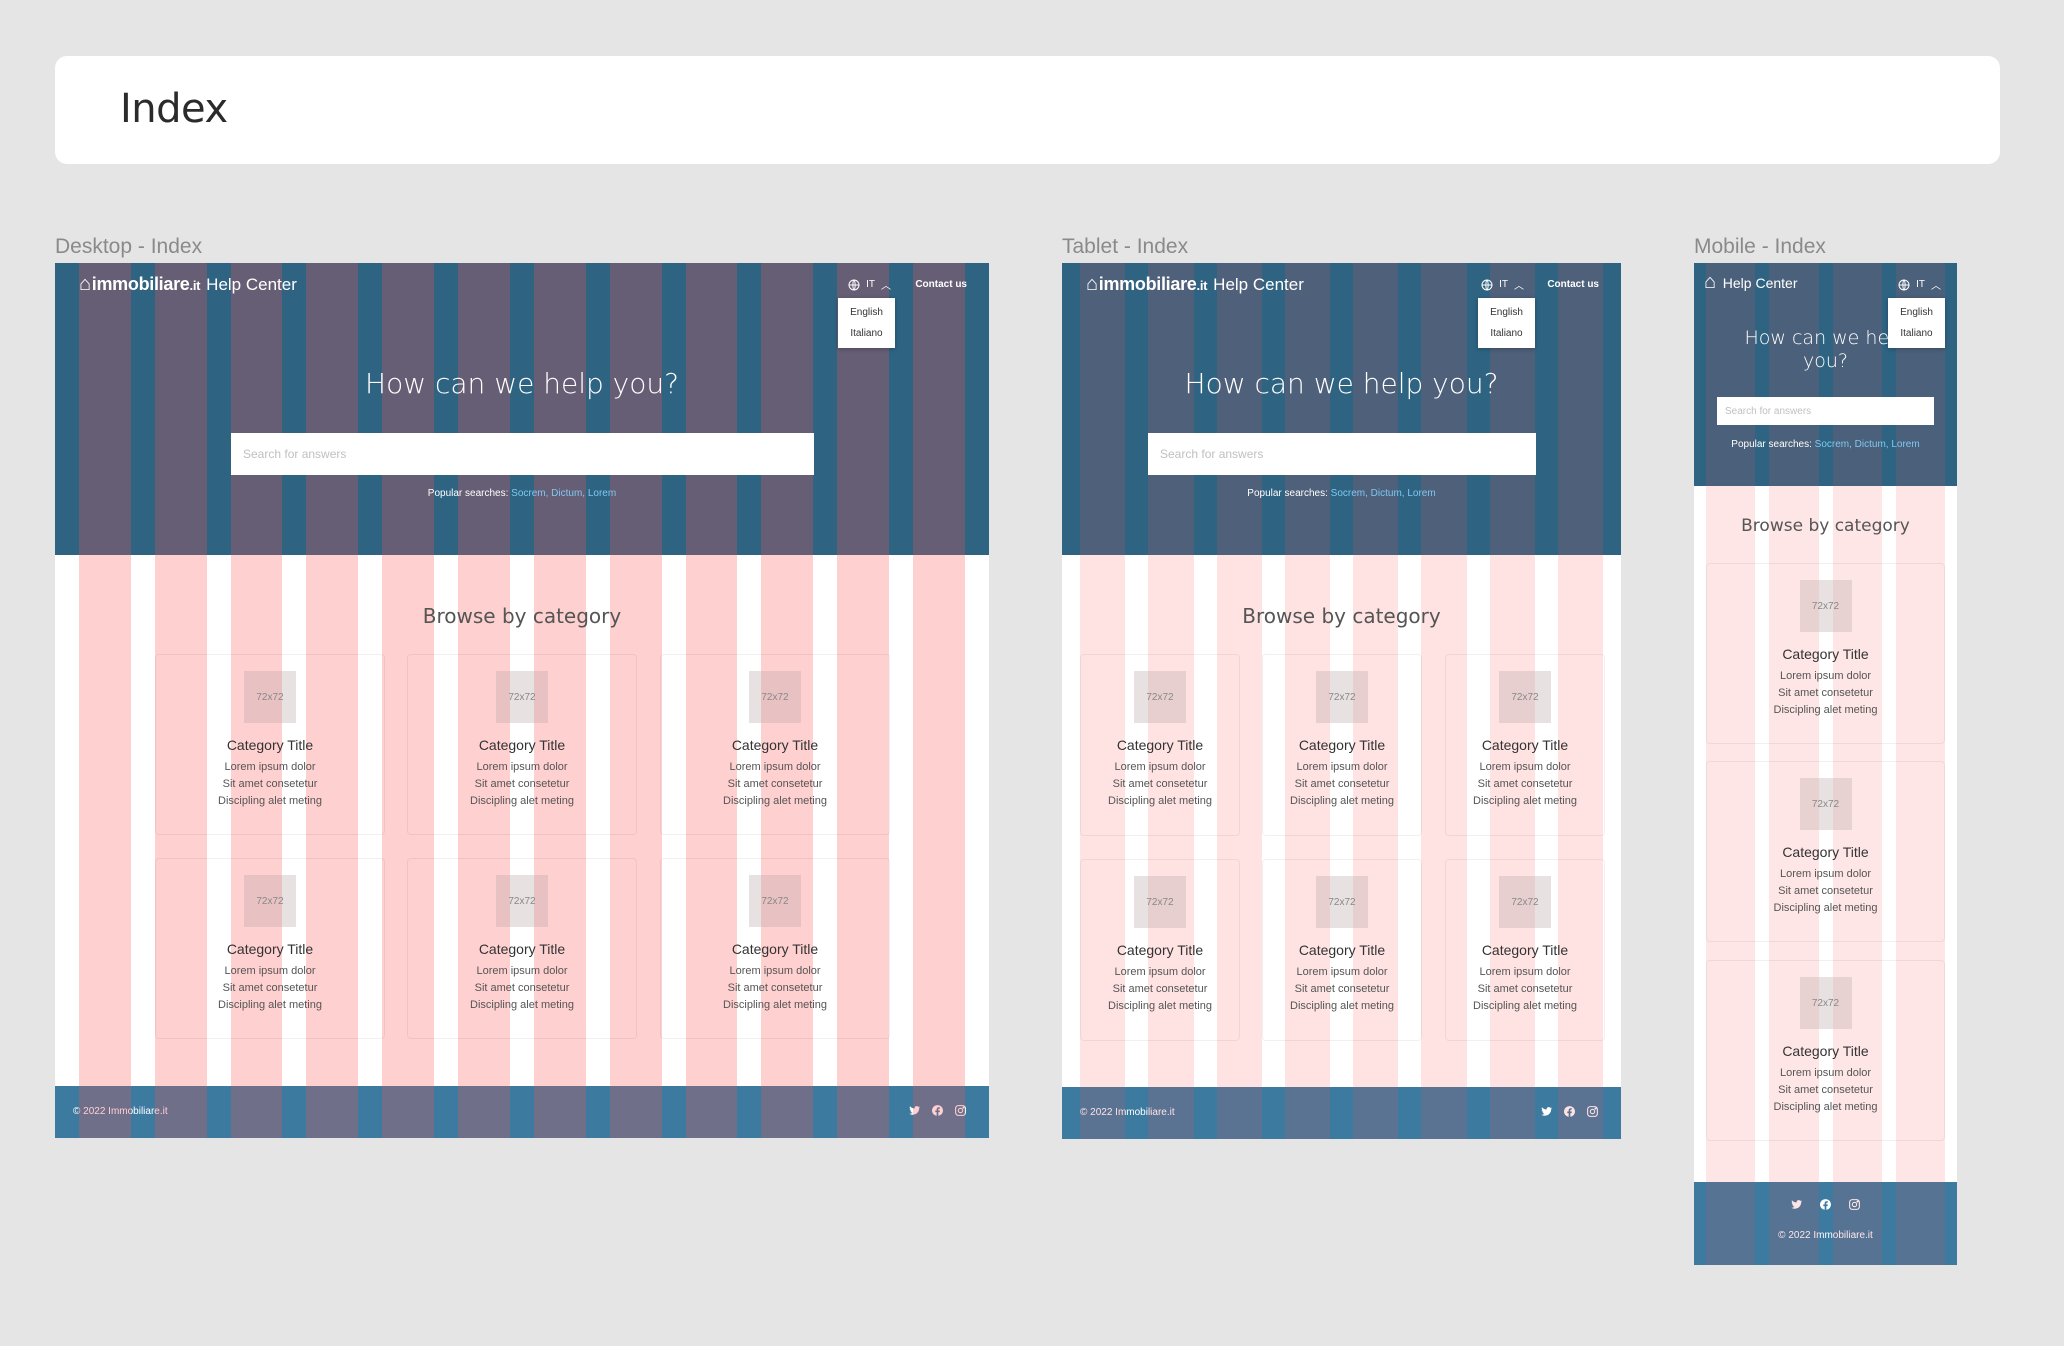  I want to click on footer: © 2022 Immobiliare.it, so click(522, 1112).